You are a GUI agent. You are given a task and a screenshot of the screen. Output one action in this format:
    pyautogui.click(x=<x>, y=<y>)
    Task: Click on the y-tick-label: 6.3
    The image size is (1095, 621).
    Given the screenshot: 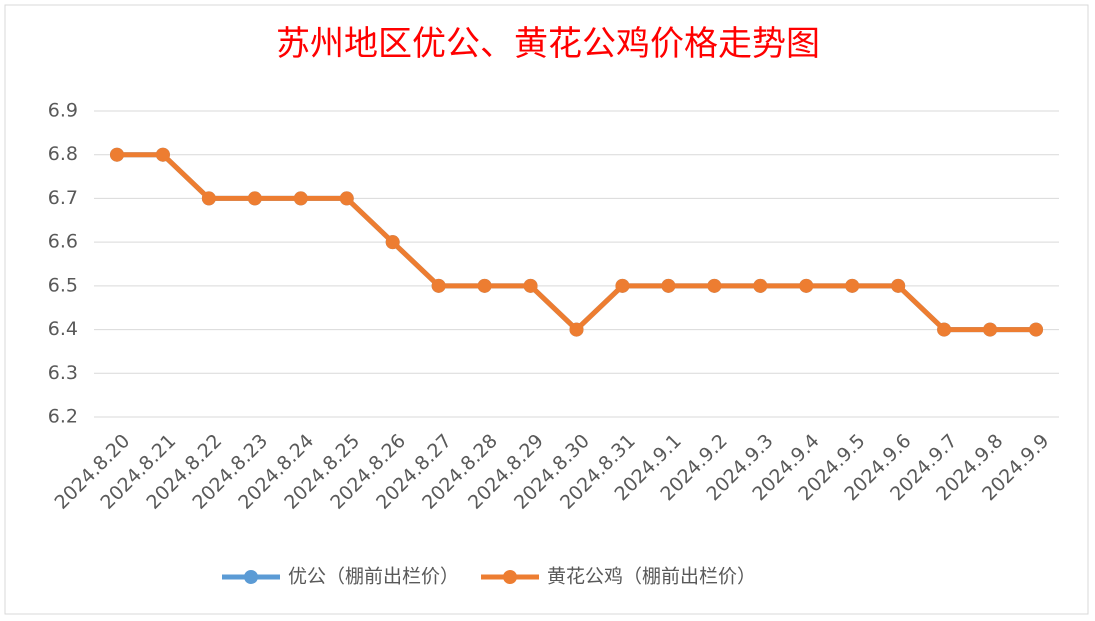 What is the action you would take?
    pyautogui.click(x=63, y=373)
    